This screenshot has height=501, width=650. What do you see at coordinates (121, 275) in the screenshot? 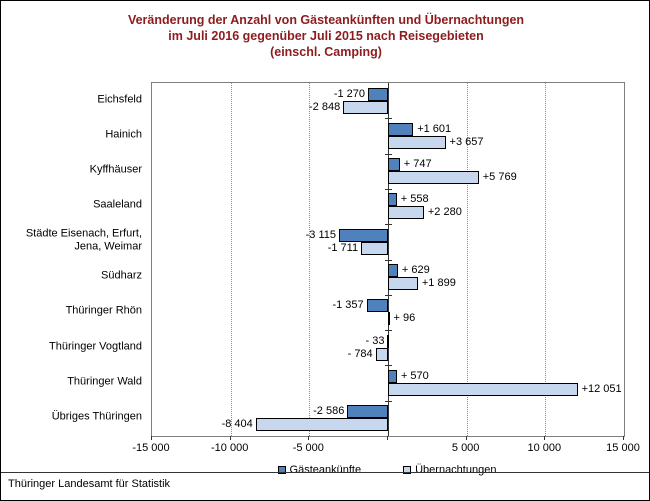
I see `category-label: Südharz` at bounding box center [121, 275].